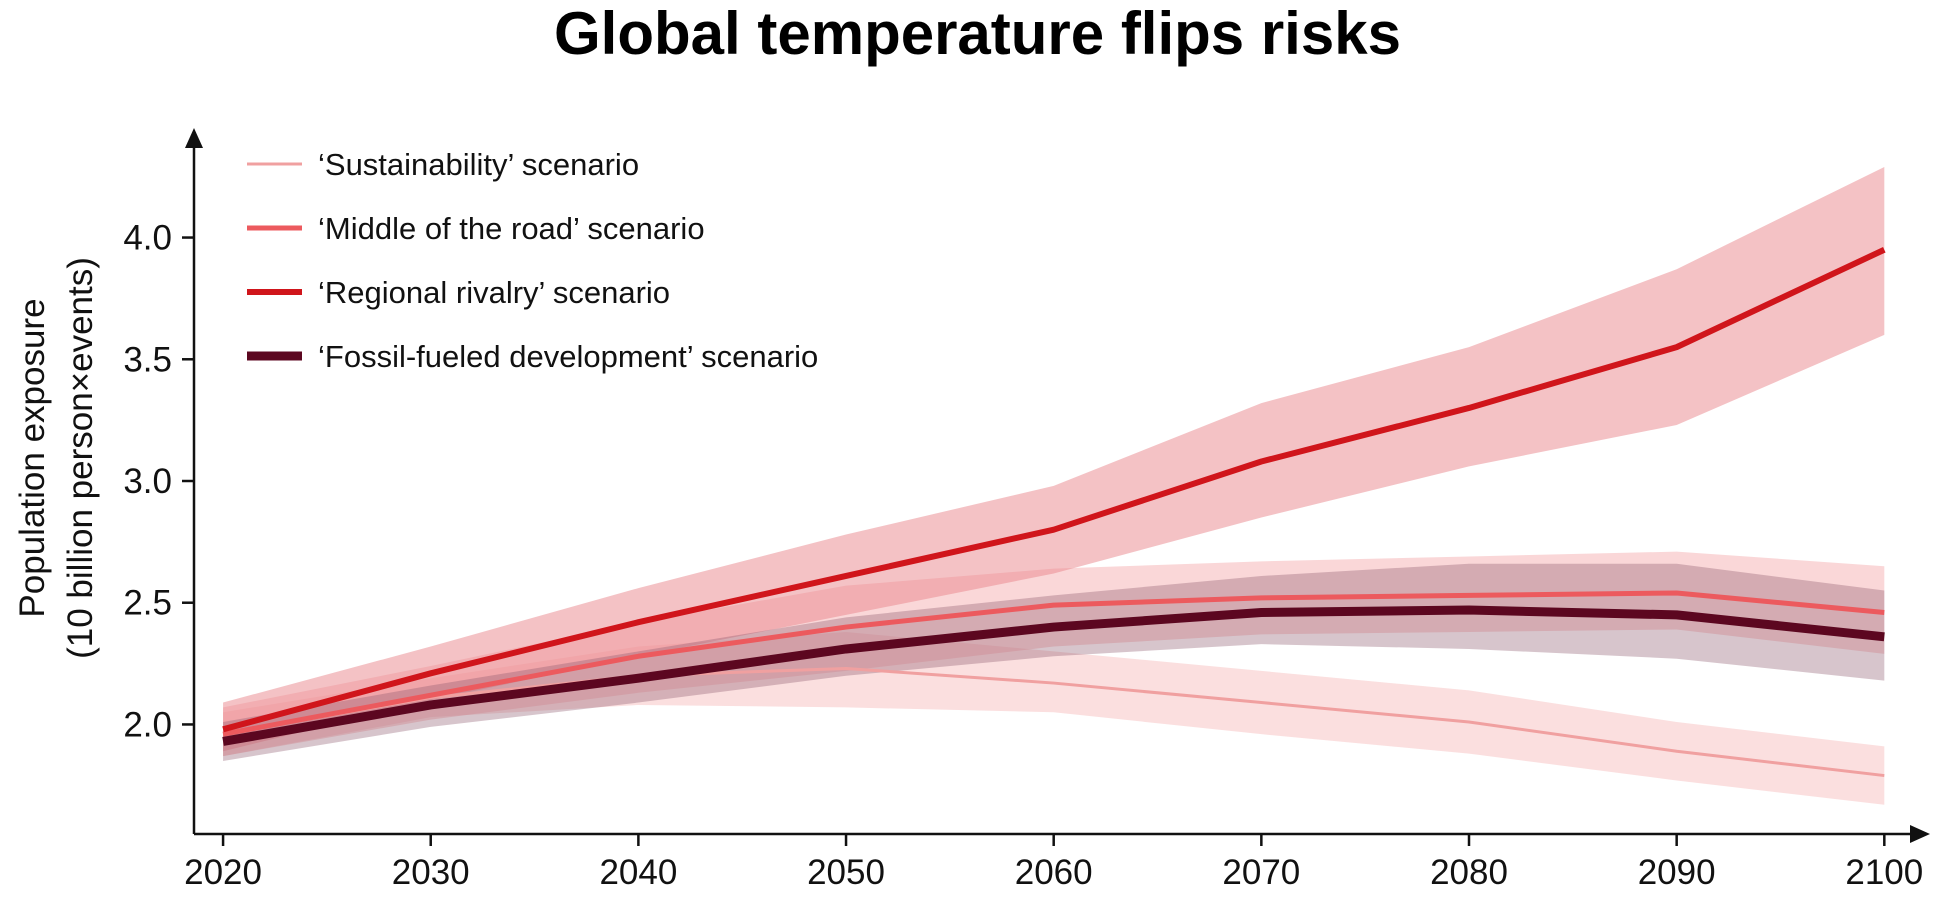 This screenshot has height=906, width=1955. What do you see at coordinates (1884, 872) in the screenshot?
I see `x-tick-label: 2100` at bounding box center [1884, 872].